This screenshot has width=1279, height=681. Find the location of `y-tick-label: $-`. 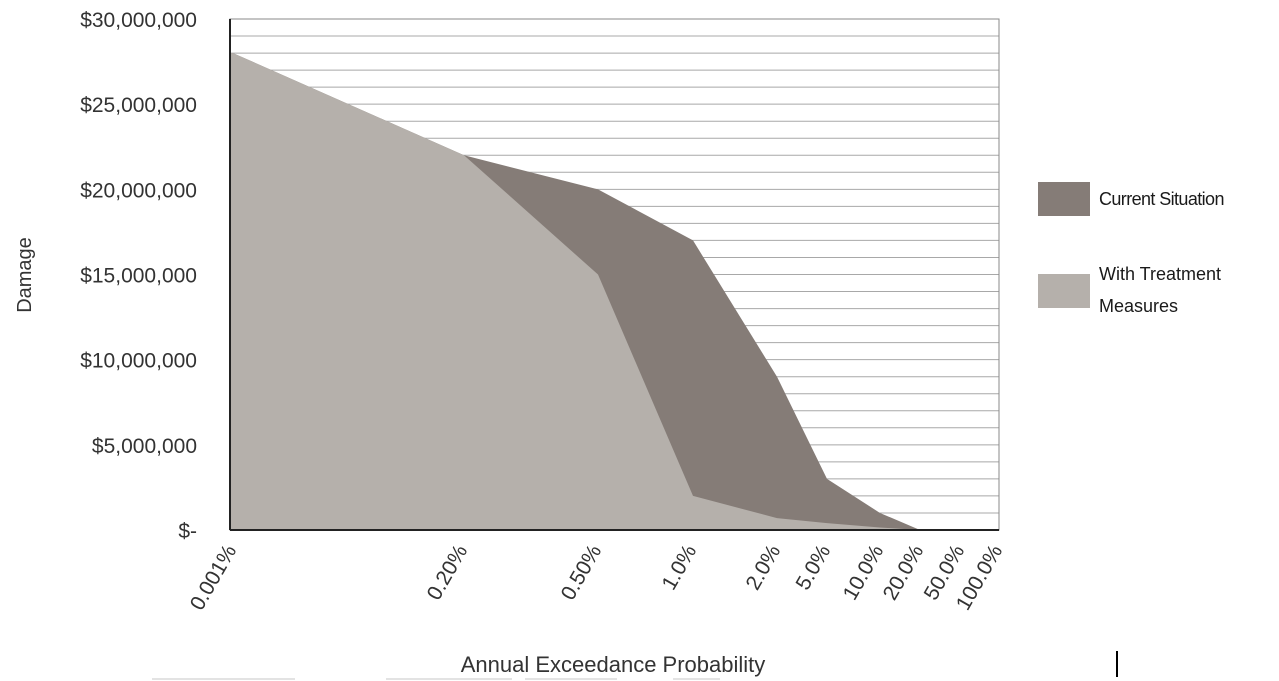

y-tick-label: $- is located at coordinates (187, 531).